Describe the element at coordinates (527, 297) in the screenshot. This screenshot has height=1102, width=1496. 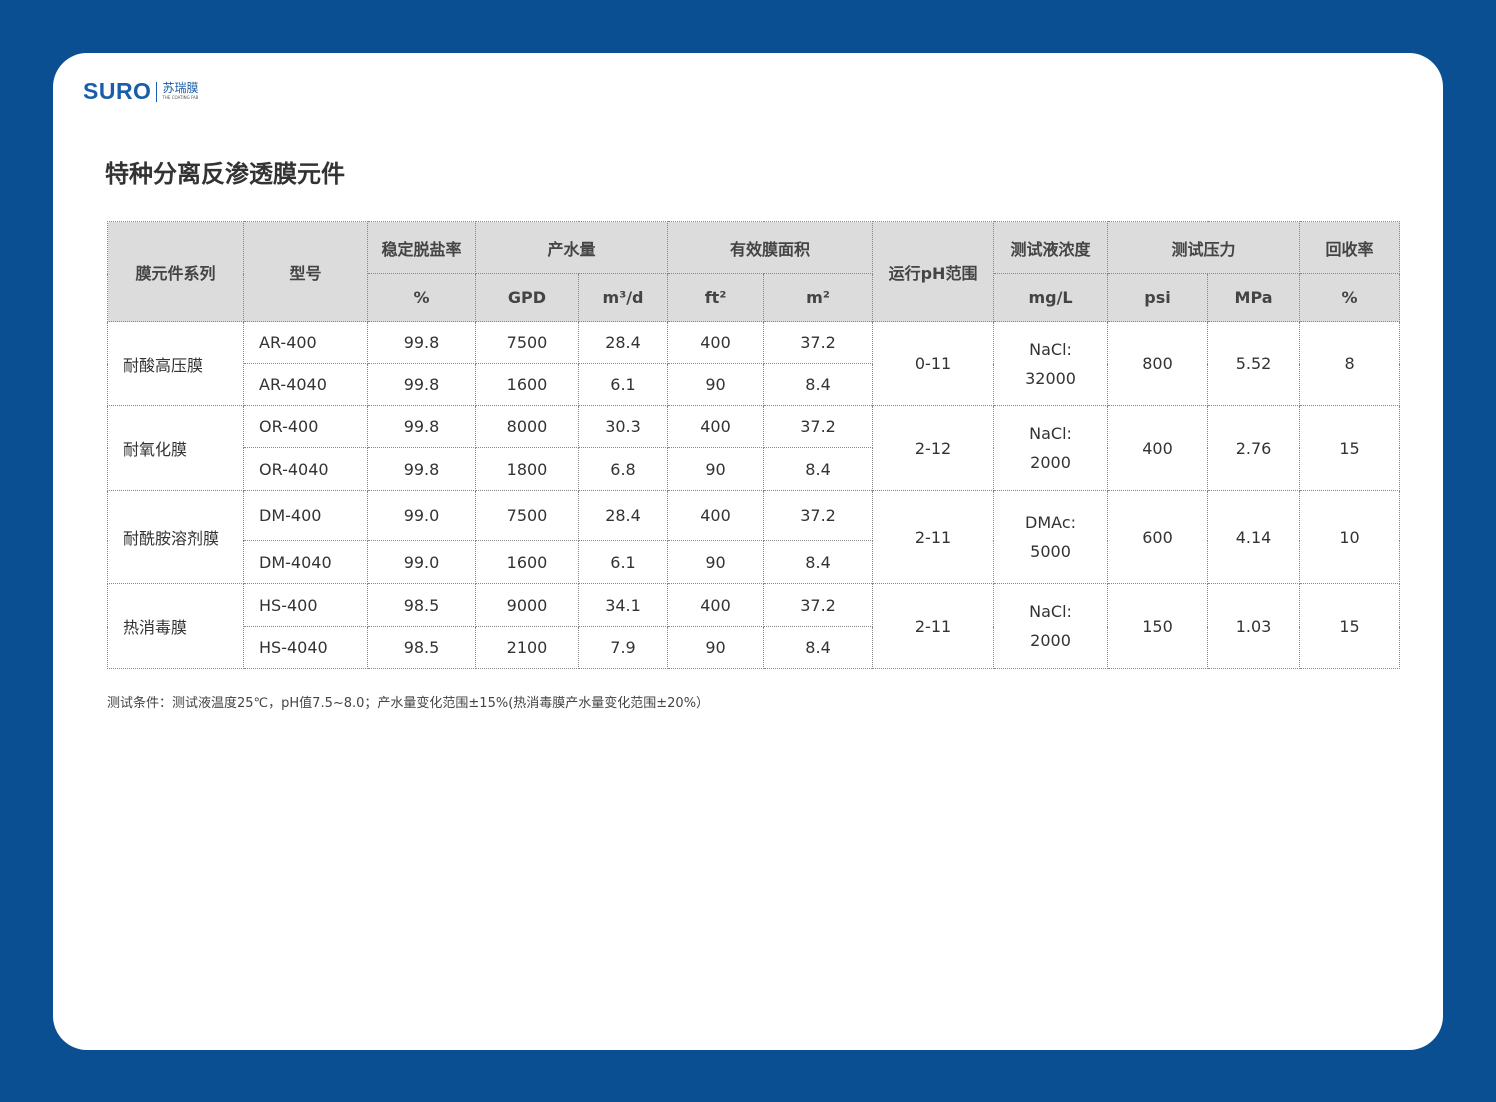
I see `unit-gpd: GPD` at that location.